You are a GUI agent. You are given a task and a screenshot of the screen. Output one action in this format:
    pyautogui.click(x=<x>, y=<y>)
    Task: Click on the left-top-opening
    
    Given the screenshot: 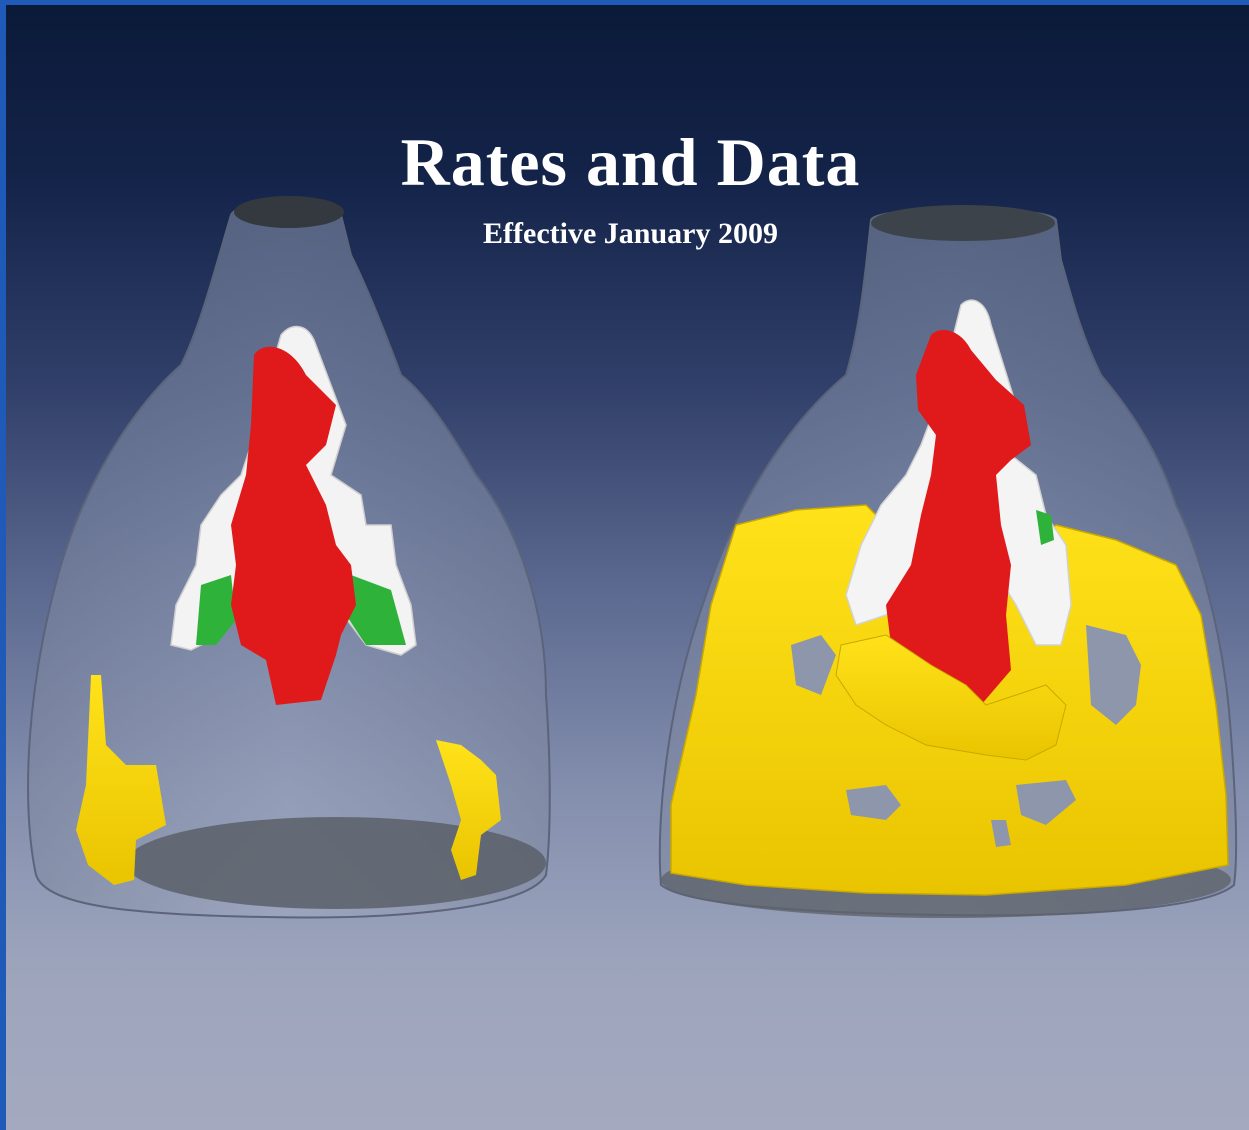 What is the action you would take?
    pyautogui.click(x=289, y=212)
    